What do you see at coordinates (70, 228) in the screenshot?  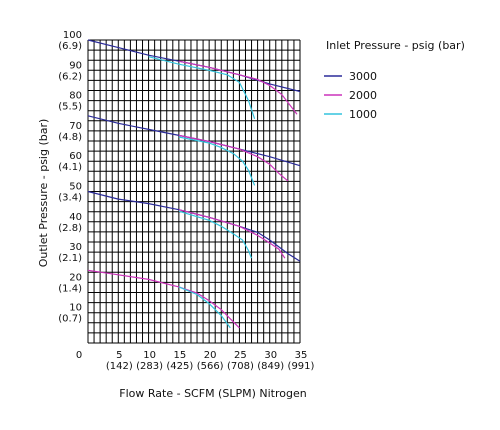 I see `y-tick-label-bar: (2.8)` at bounding box center [70, 228].